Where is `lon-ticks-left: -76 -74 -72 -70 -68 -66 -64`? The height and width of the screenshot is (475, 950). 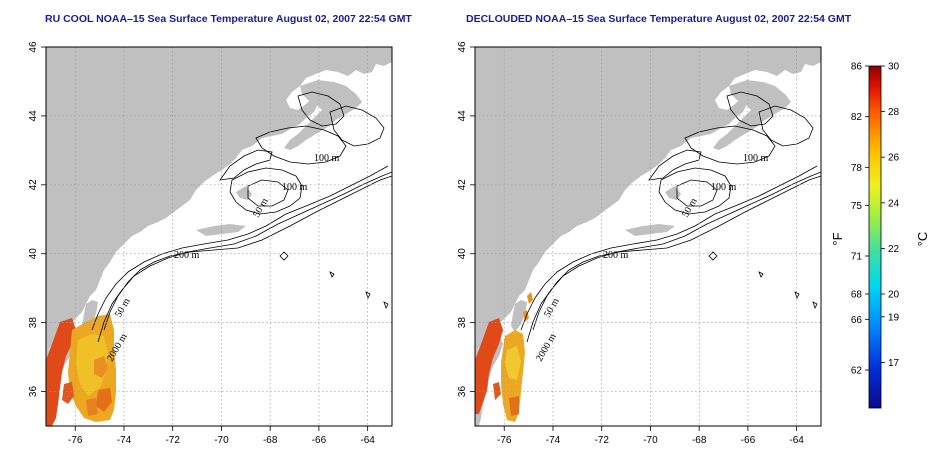
lon-ticks-left: -76 -74 -72 -70 -68 -66 -64 is located at coordinates (221, 436).